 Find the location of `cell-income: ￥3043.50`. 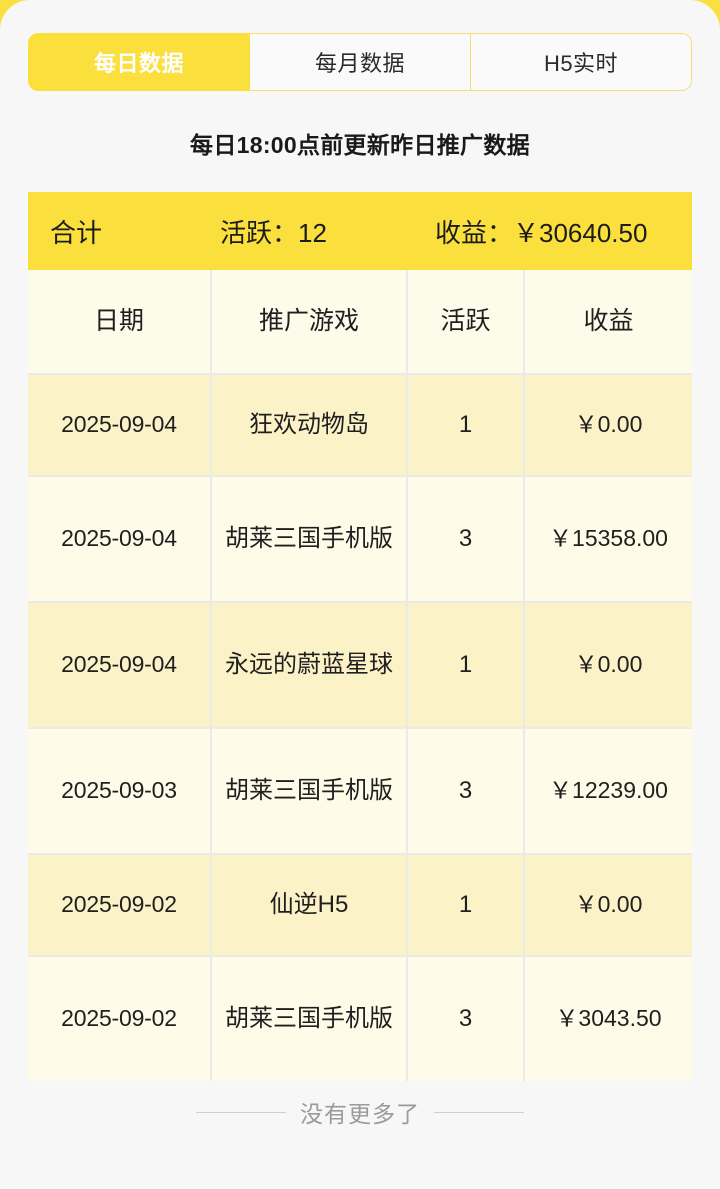

cell-income: ￥3043.50 is located at coordinates (608, 1019).